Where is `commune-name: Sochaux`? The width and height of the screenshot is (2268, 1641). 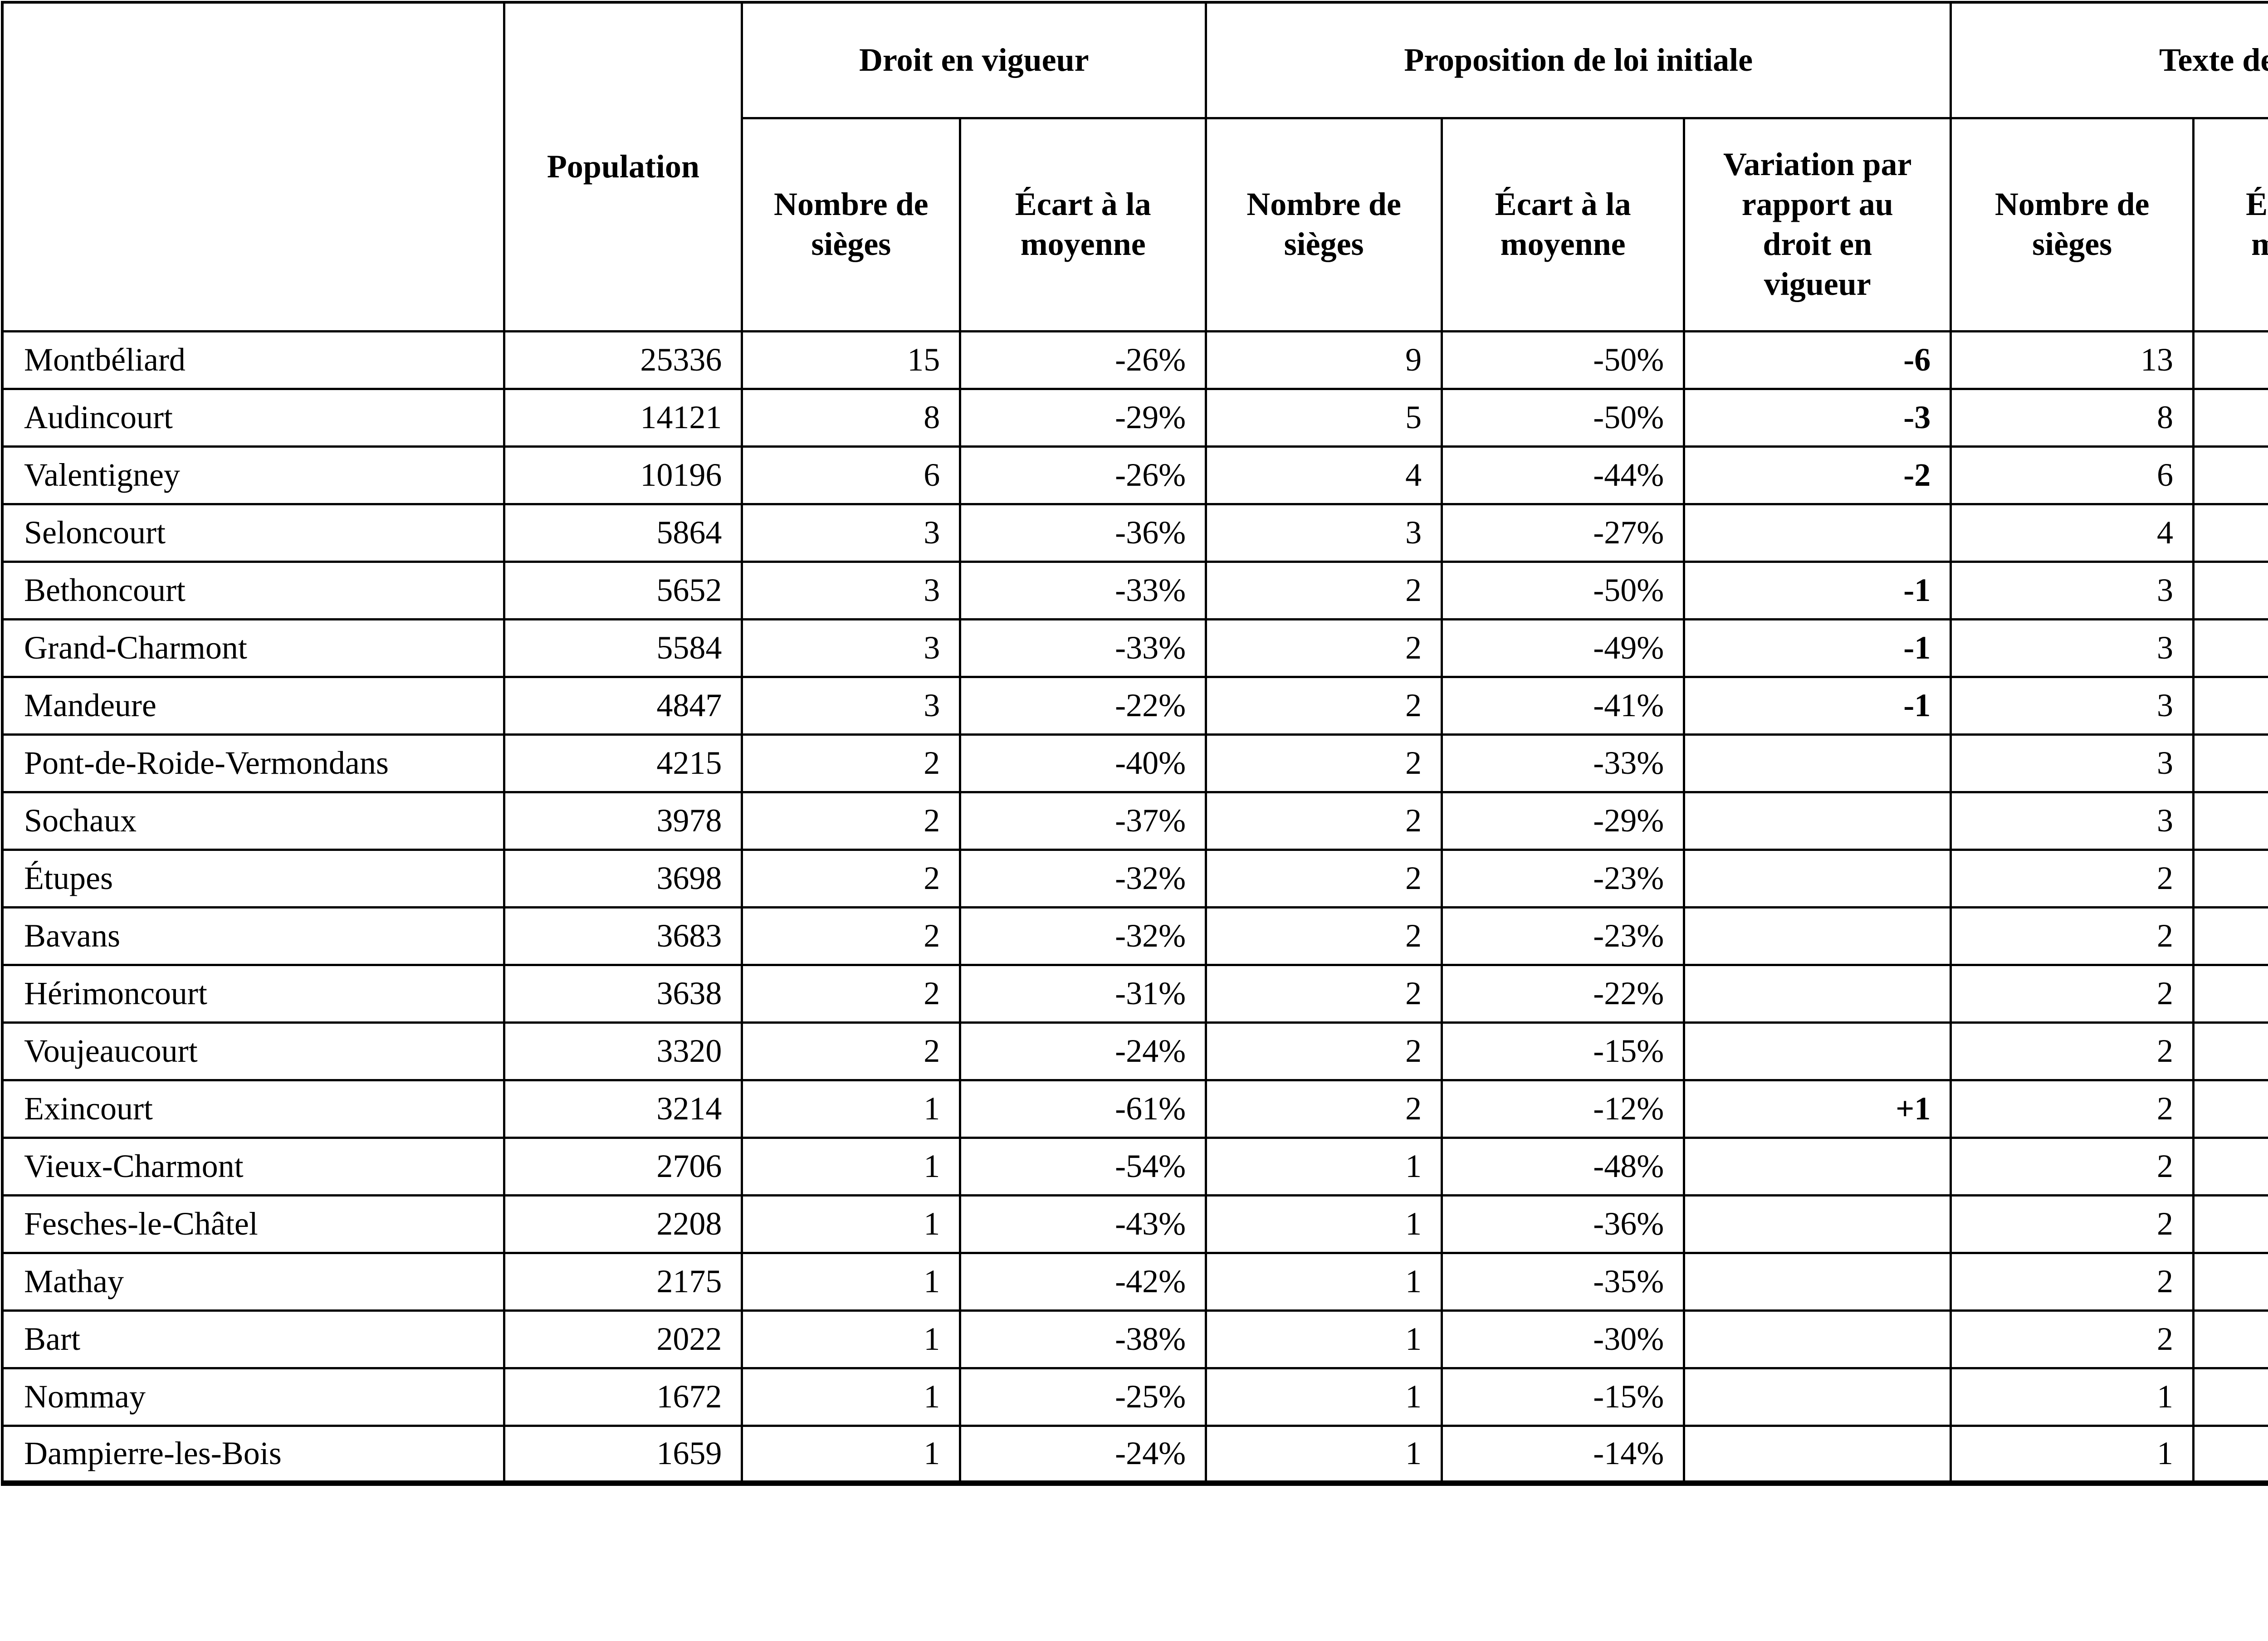
commune-name: Sochaux is located at coordinates (80, 820).